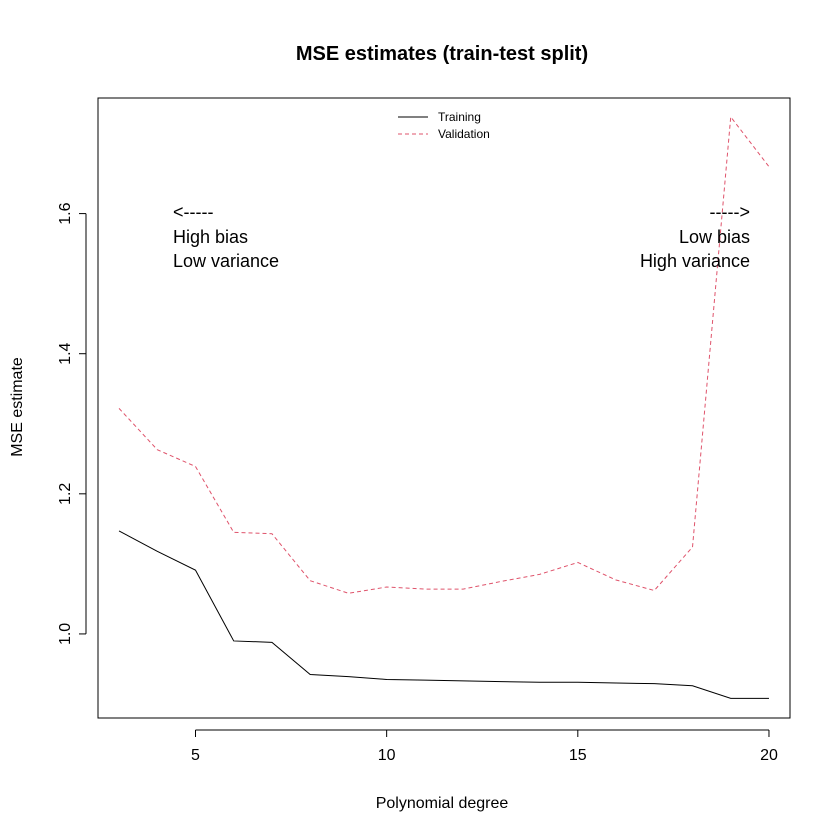 This screenshot has height=840, width=840. I want to click on y-axis: 1.0 1.2 1.4 1.6, so click(72, 423).